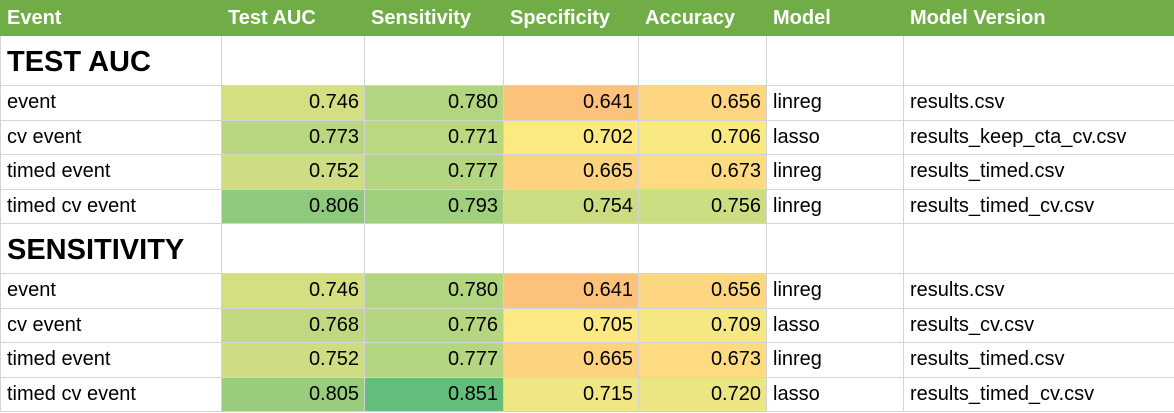 This screenshot has width=1174, height=413. Describe the element at coordinates (293, 394) in the screenshot. I see `auc-cell: 0.805` at that location.